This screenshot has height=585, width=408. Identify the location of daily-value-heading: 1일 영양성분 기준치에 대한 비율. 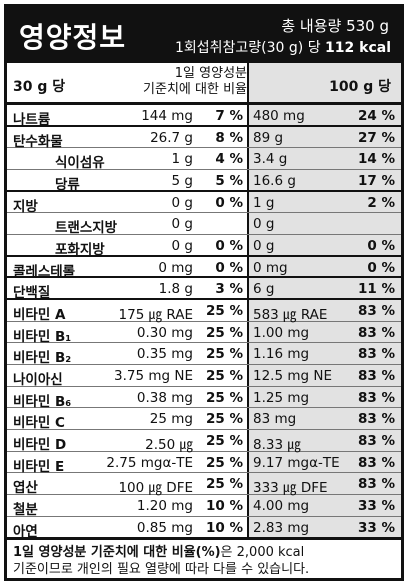
(172, 82).